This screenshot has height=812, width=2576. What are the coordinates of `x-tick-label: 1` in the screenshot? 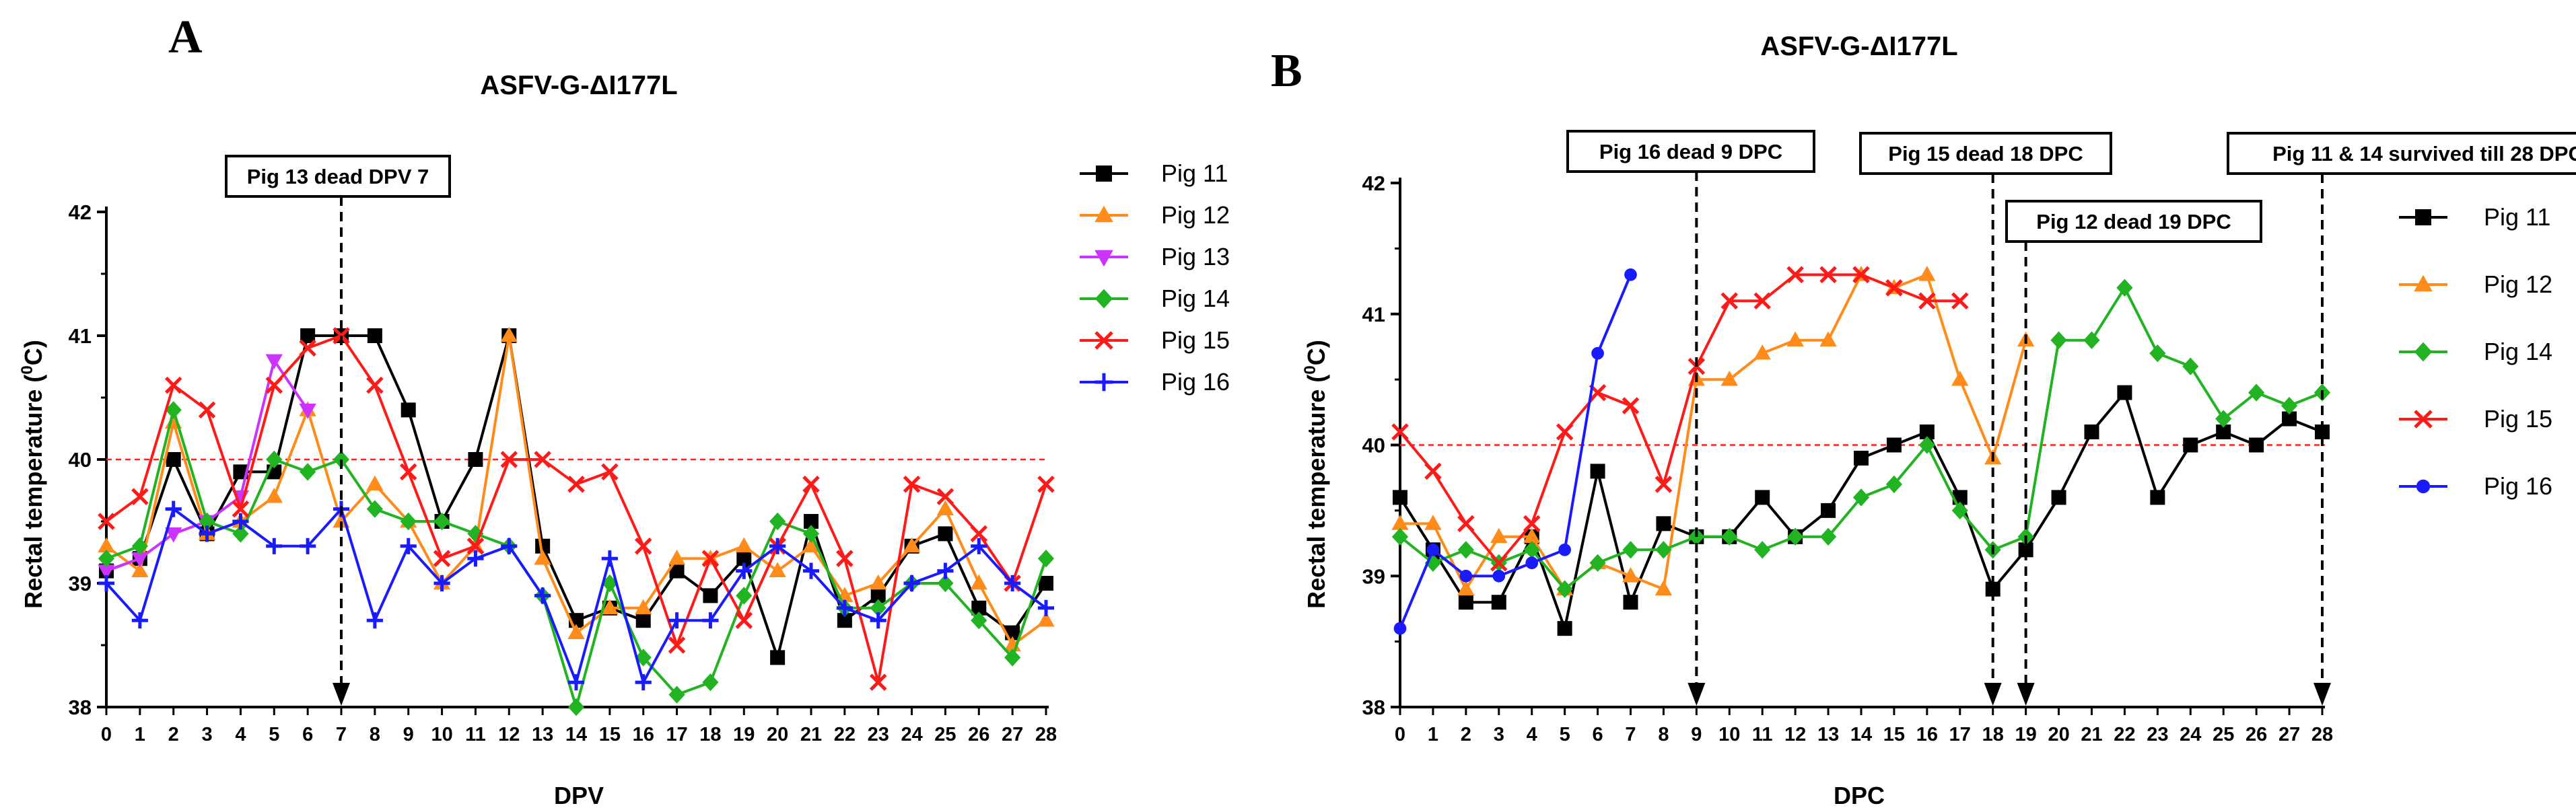 It's located at (1433, 734).